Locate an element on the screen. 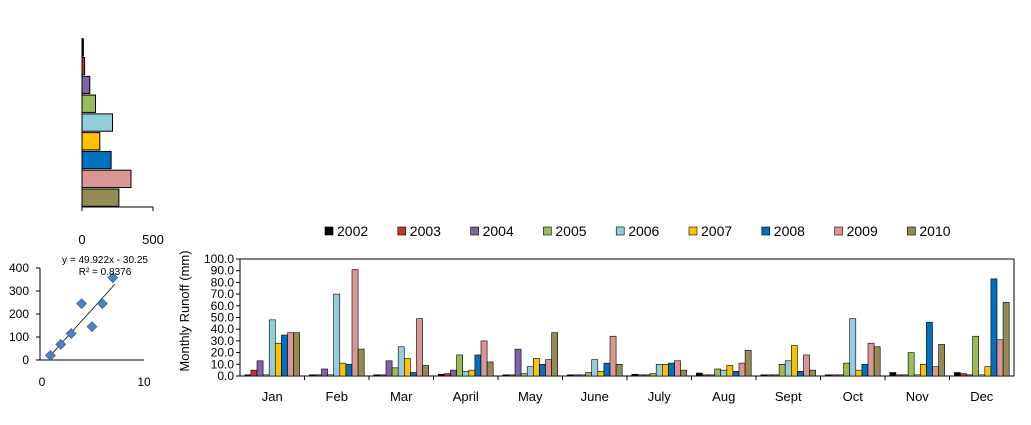 This screenshot has height=425, width=1031. bar-2002-May is located at coordinates (506, 375).